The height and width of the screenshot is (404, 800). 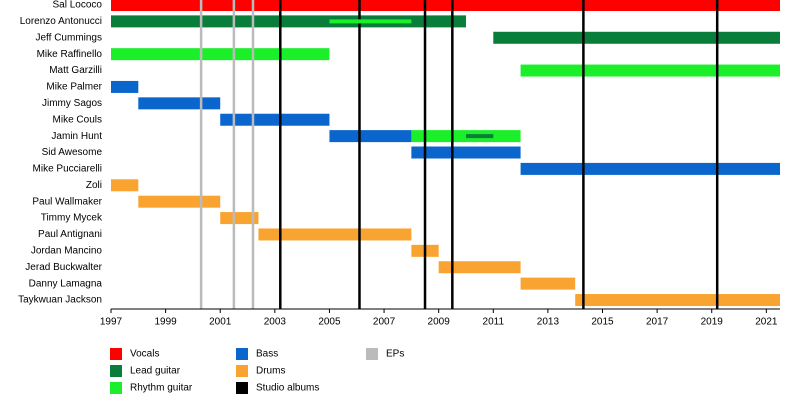 I want to click on member-label: Jamin Hunt, so click(x=76, y=136).